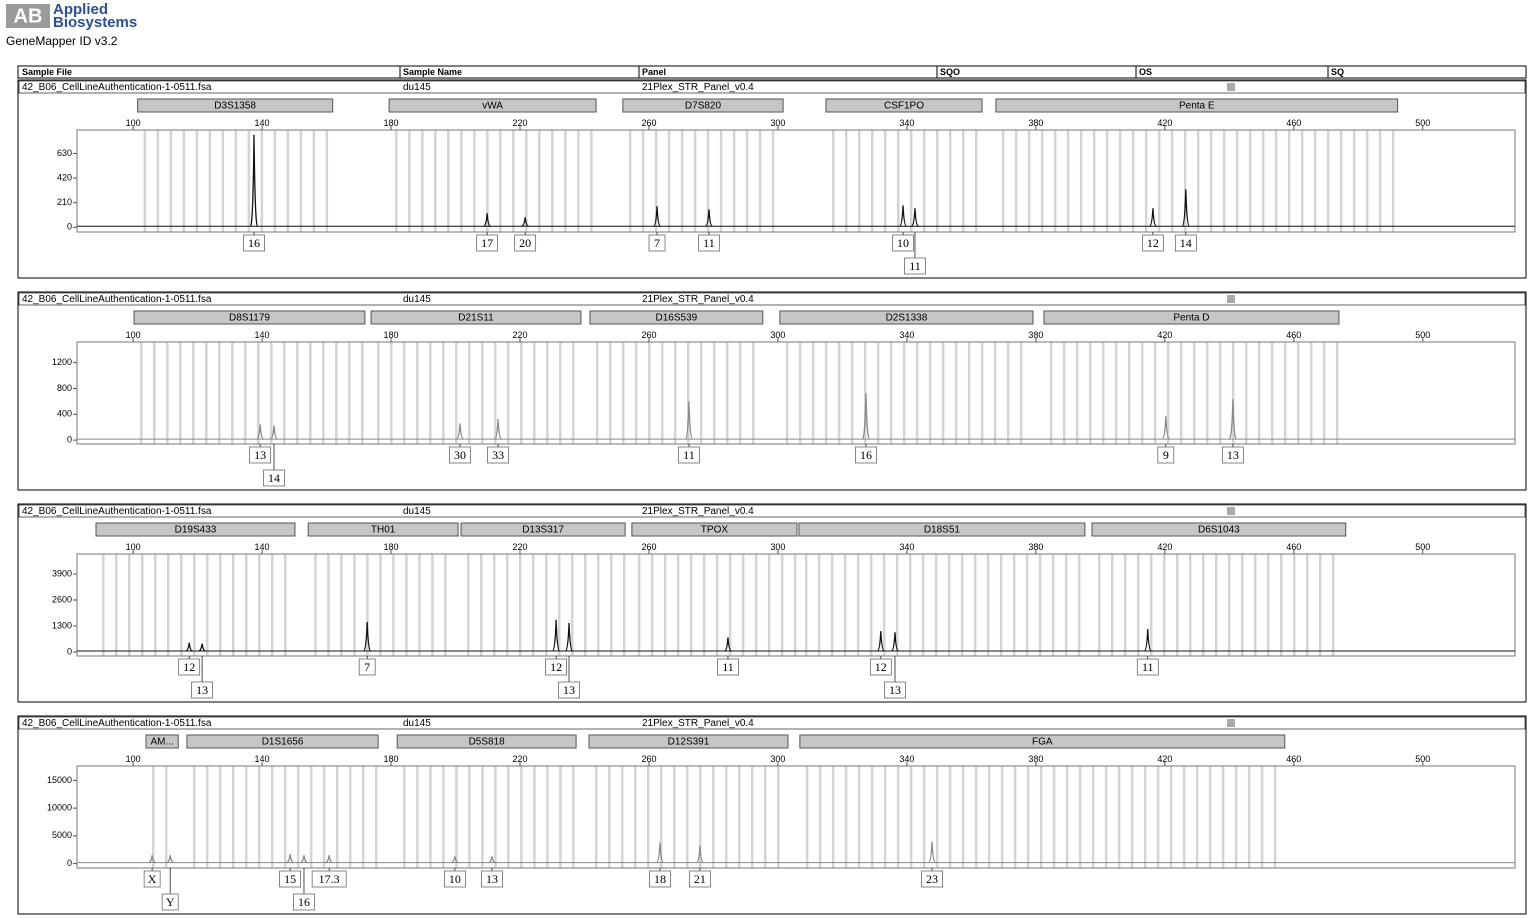  Describe the element at coordinates (677, 318) in the screenshot. I see `marker-name: D16S539` at that location.